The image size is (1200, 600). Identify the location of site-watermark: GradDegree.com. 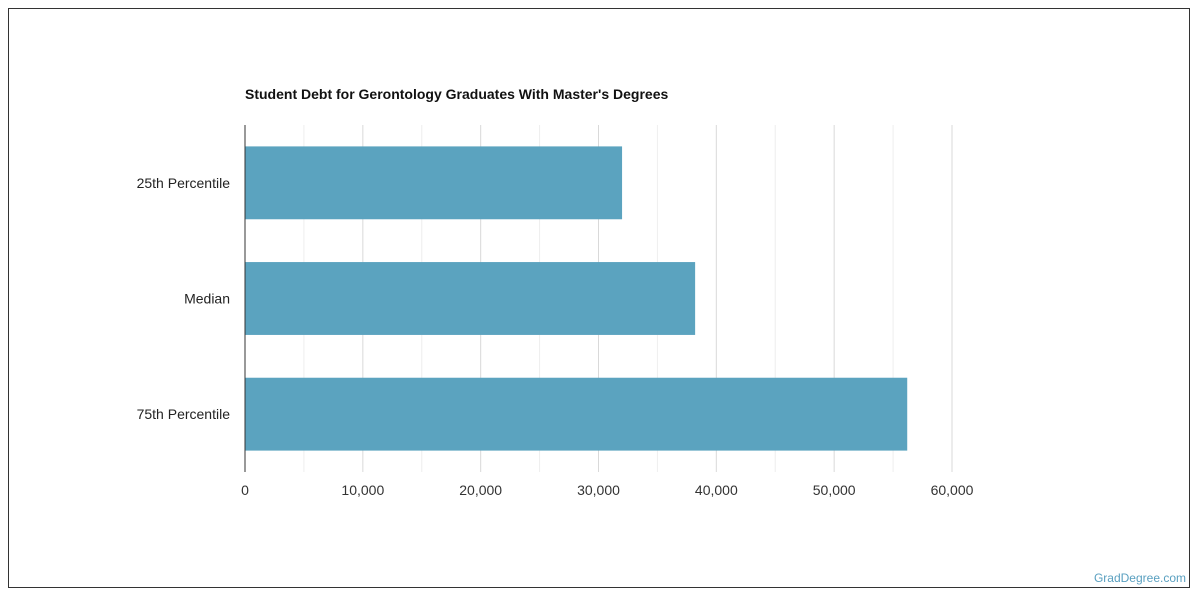
(1139, 578).